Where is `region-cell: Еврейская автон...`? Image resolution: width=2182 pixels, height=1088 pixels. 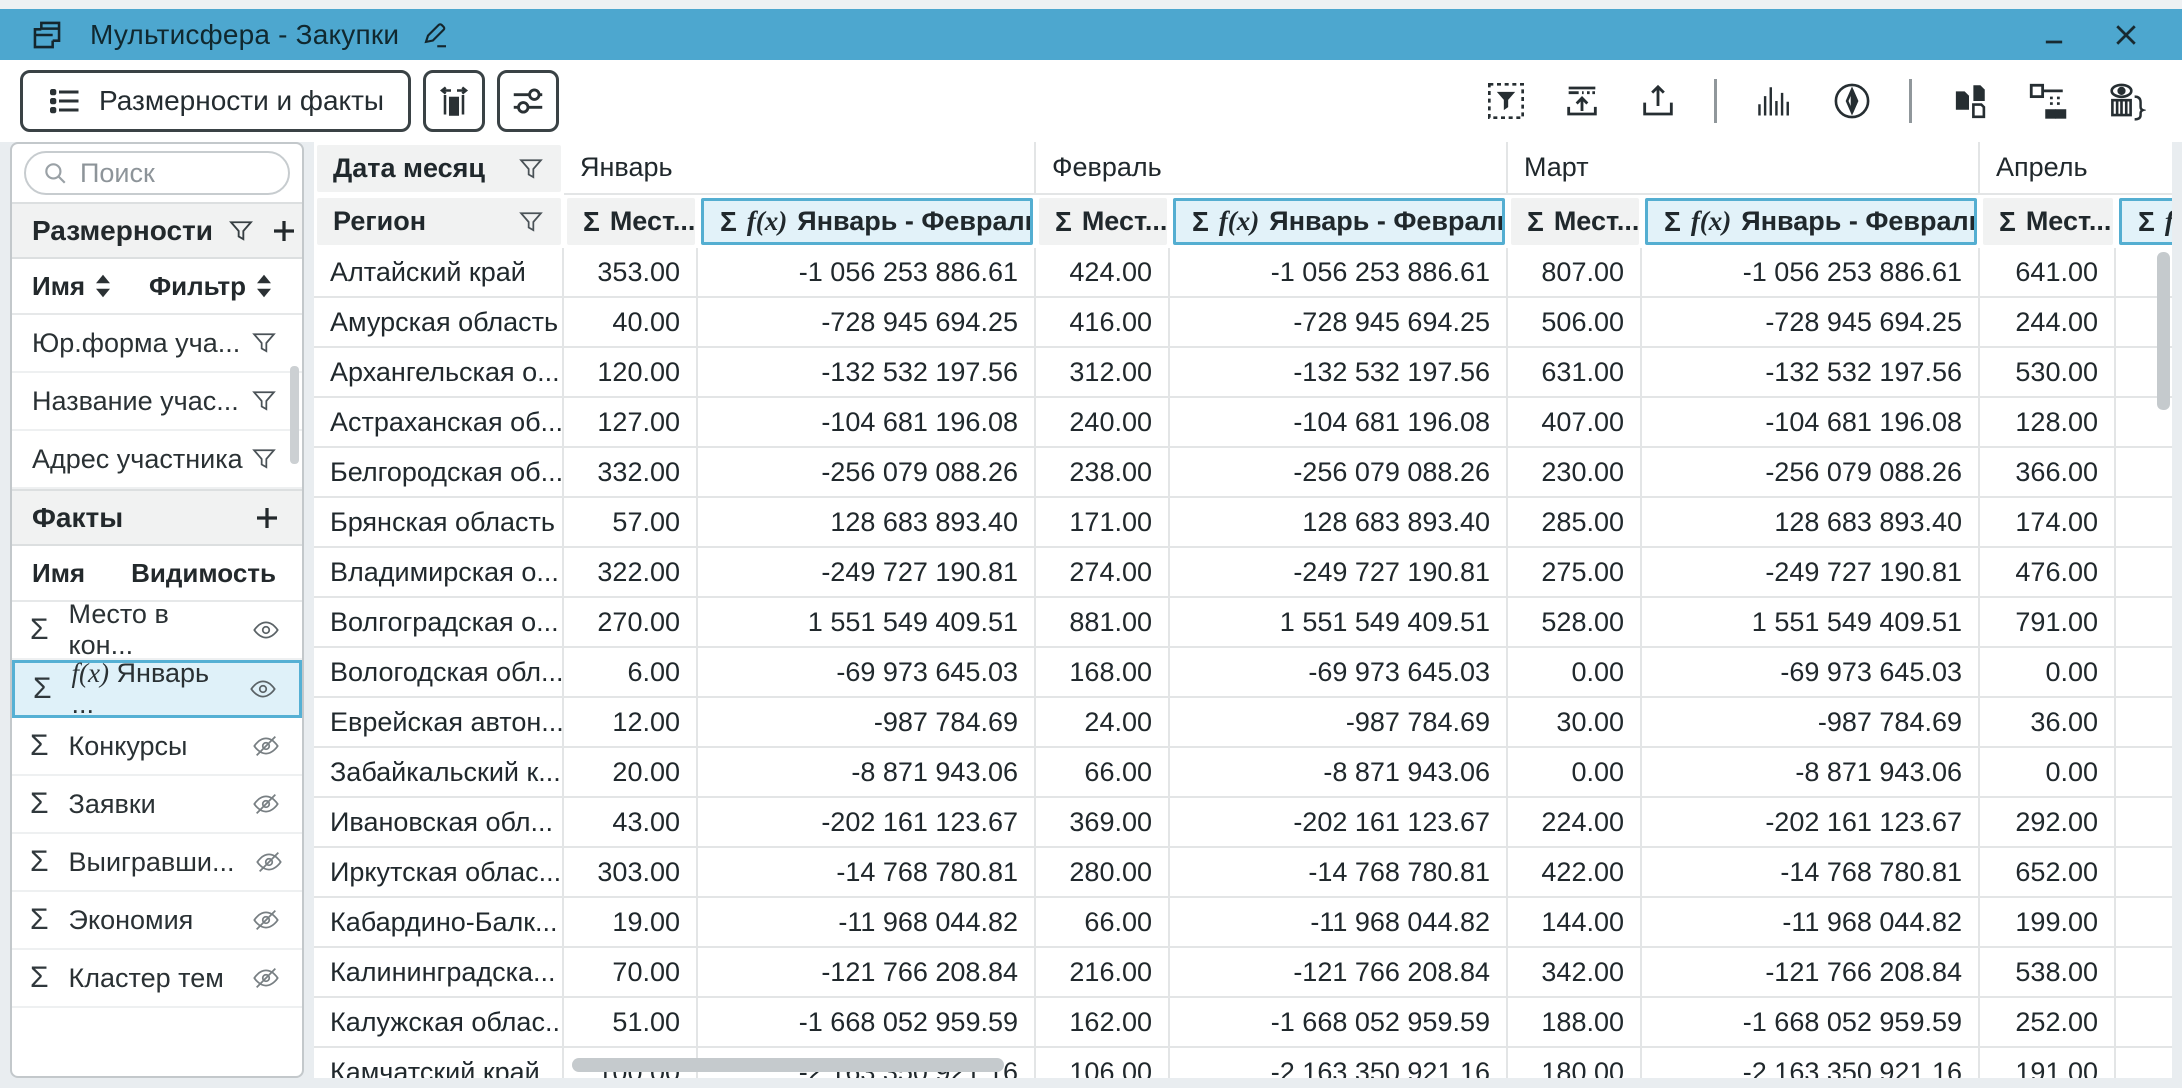 region-cell: Еврейская автон... is located at coordinates (439, 723).